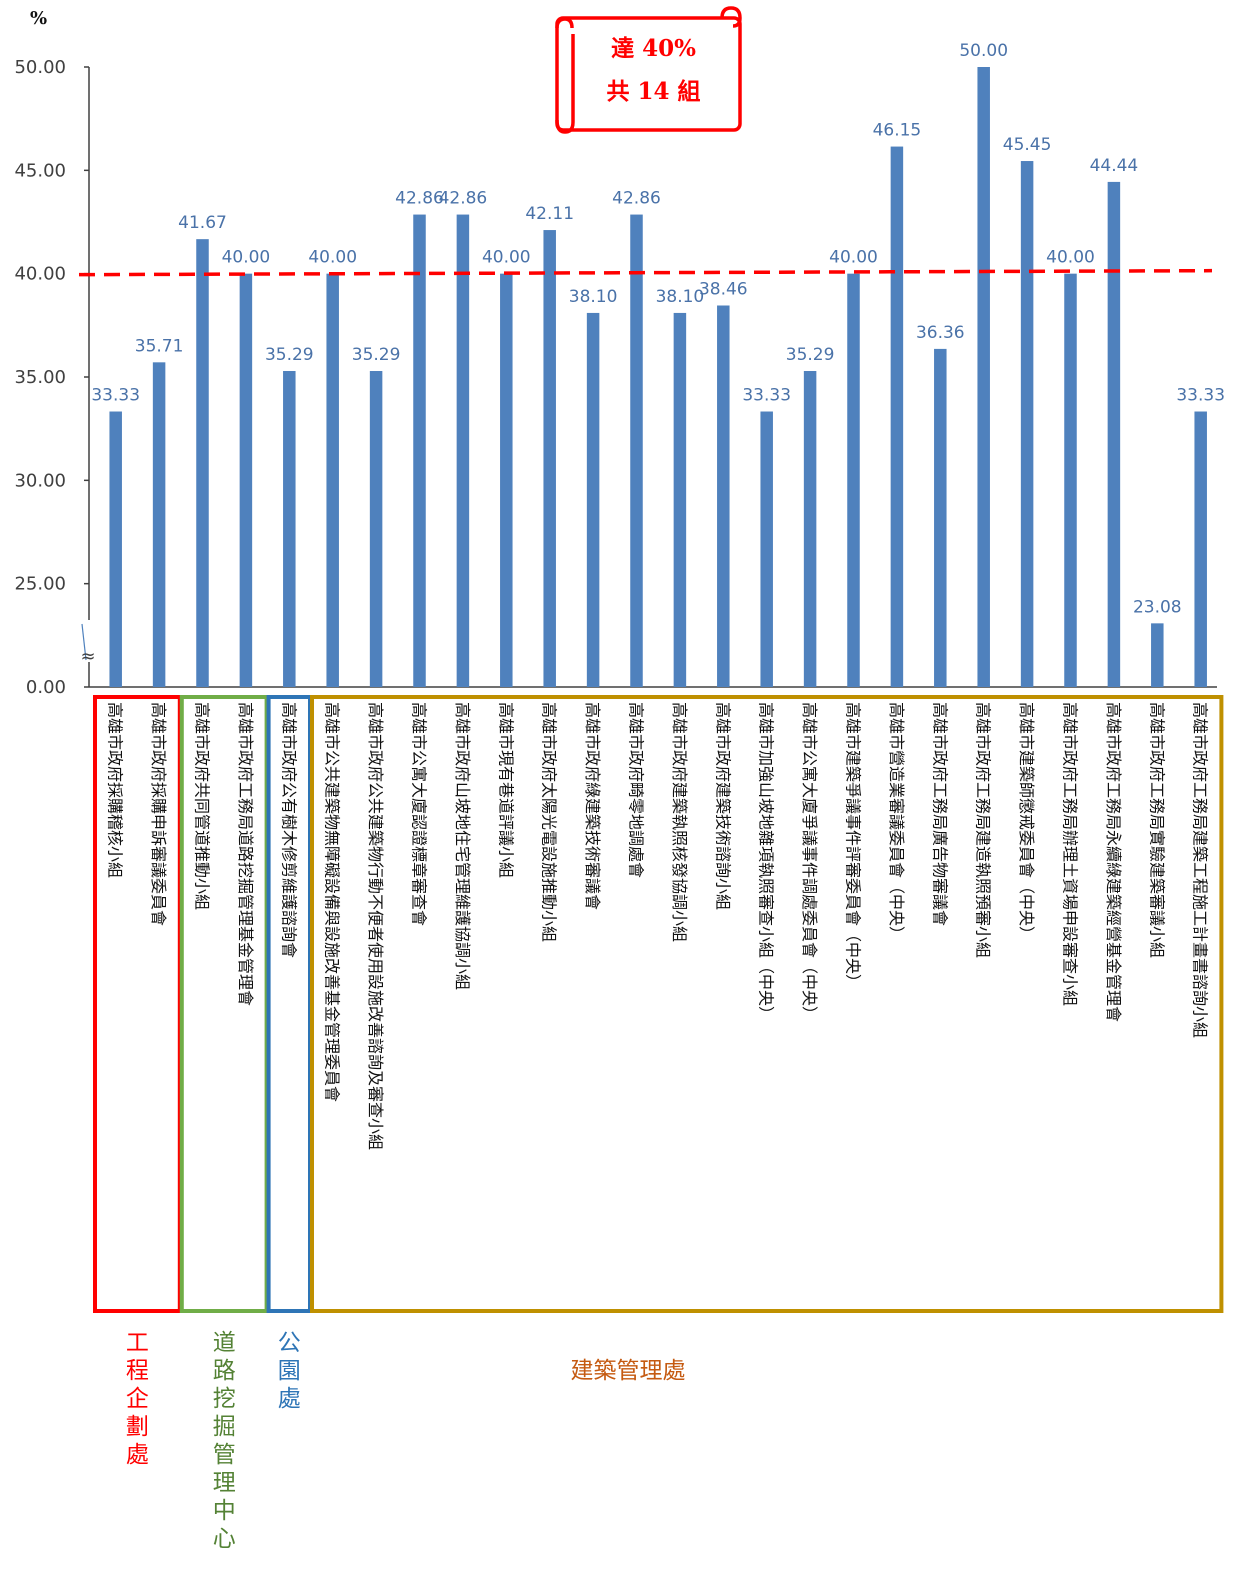 The image size is (1247, 1586). Describe the element at coordinates (940, 333) in the screenshot. I see `bar-value-label: 36.36` at that location.